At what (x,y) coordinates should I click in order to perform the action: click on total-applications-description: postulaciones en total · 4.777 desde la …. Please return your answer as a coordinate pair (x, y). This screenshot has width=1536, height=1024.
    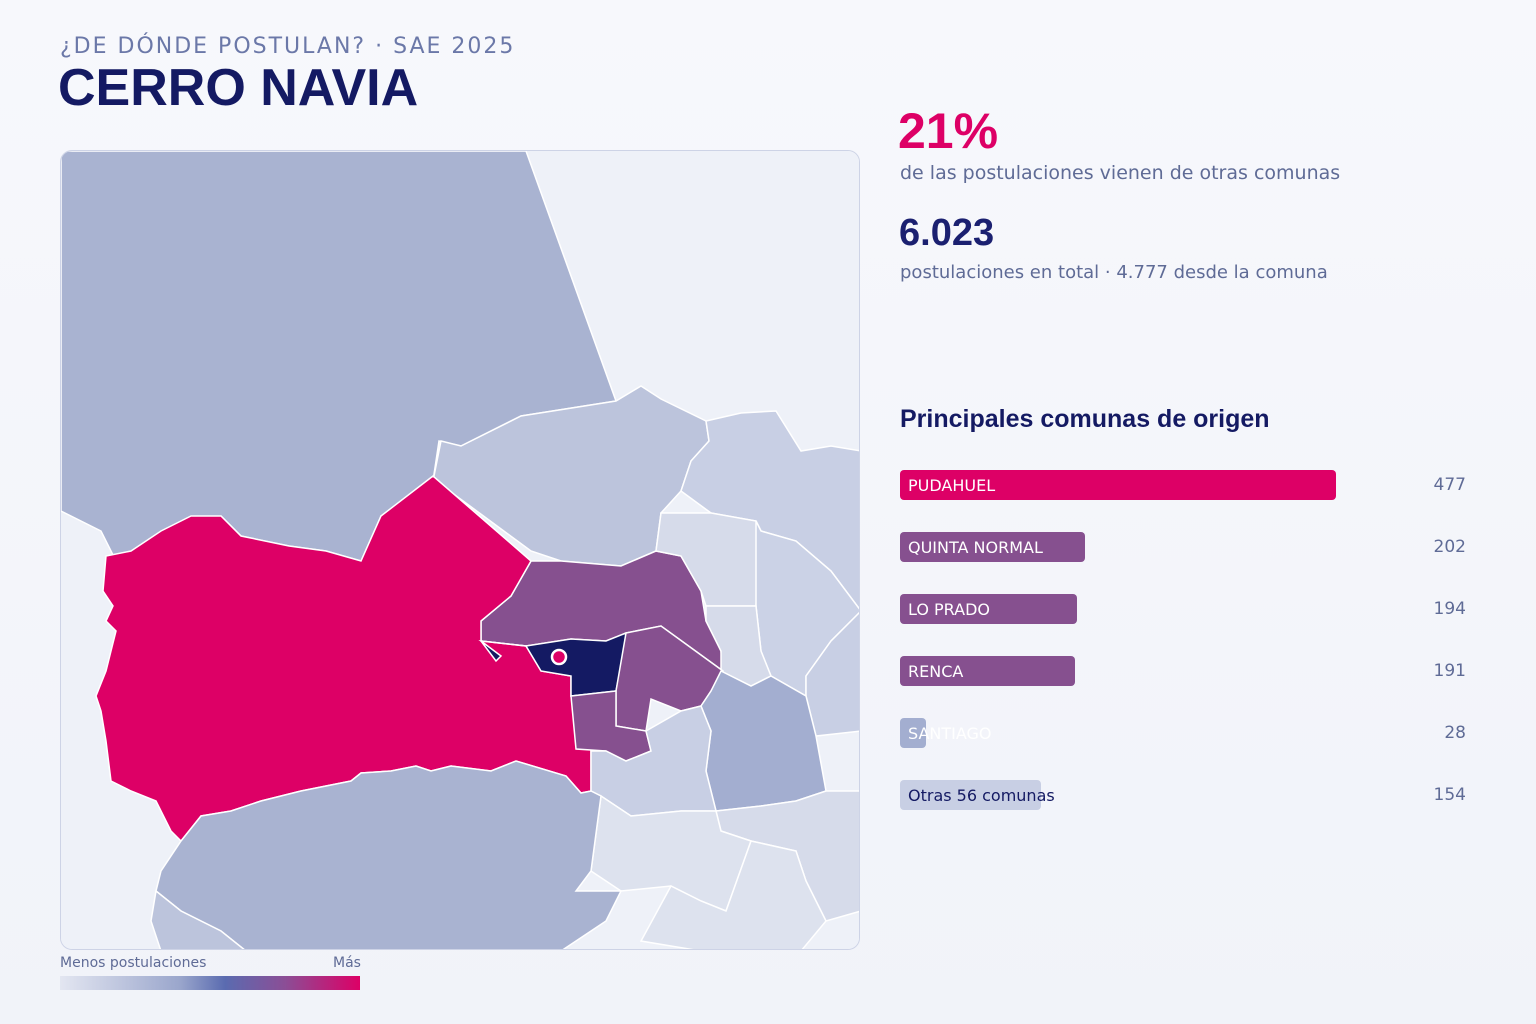
    Looking at the image, I should click on (1114, 272).